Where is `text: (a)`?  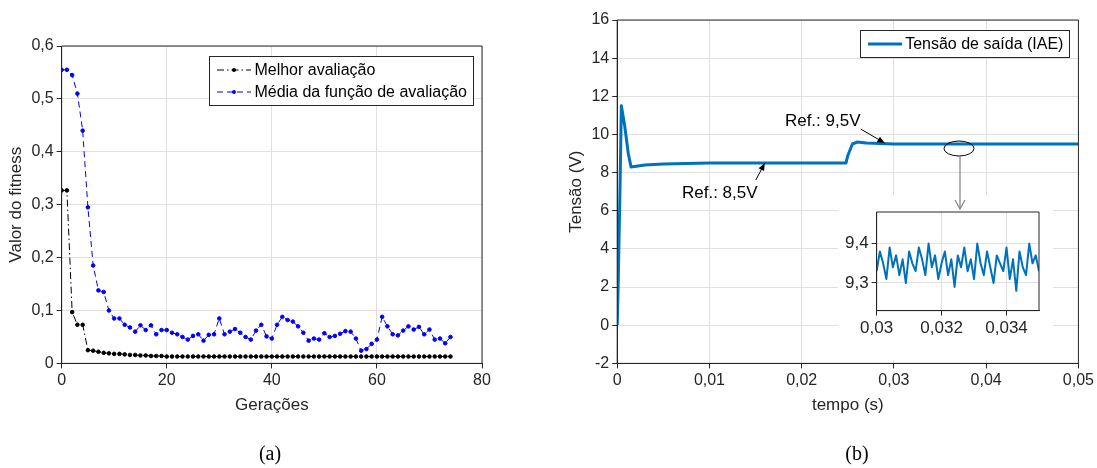 text: (a) is located at coordinates (270, 453).